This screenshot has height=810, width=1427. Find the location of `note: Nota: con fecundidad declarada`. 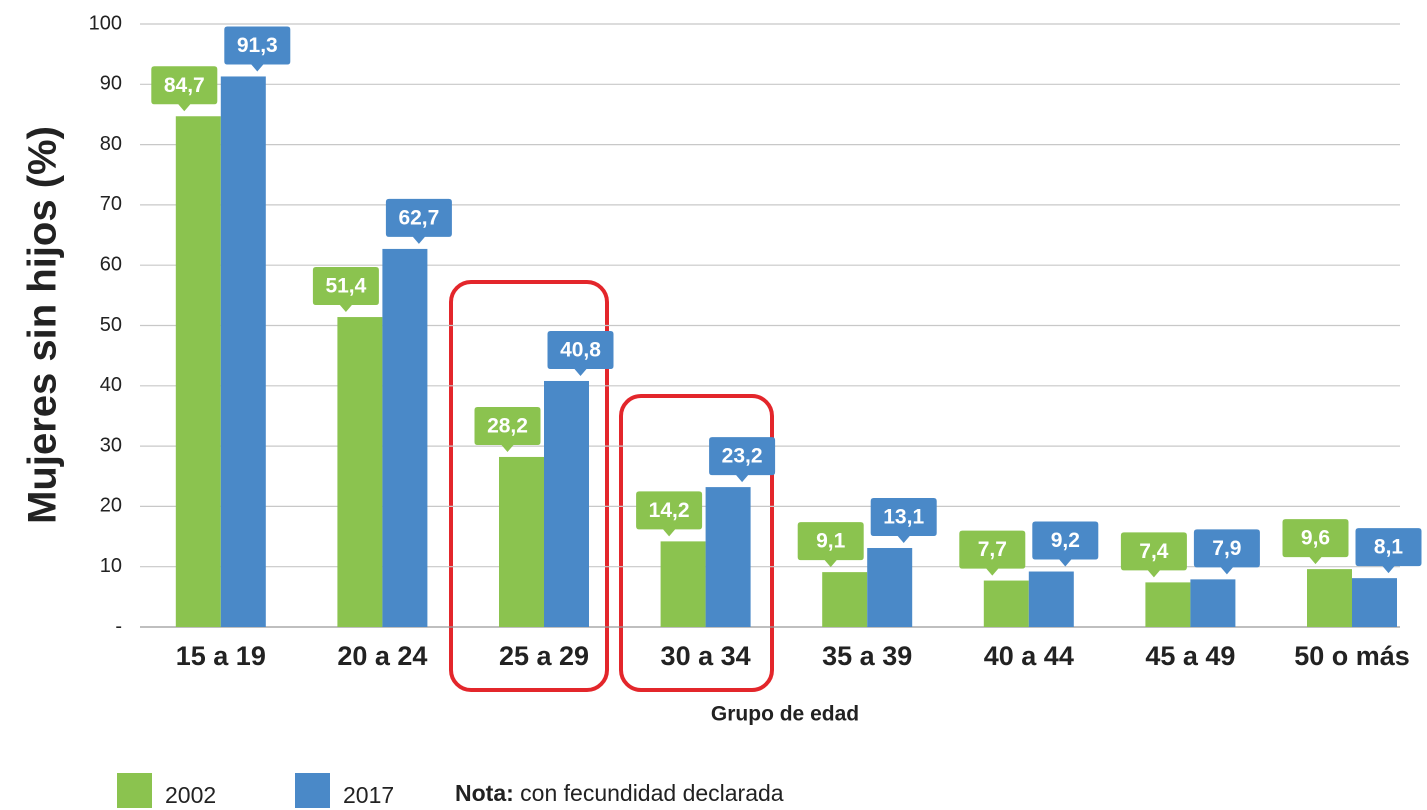

note: Nota: con fecundidad declarada is located at coordinates (619, 793).